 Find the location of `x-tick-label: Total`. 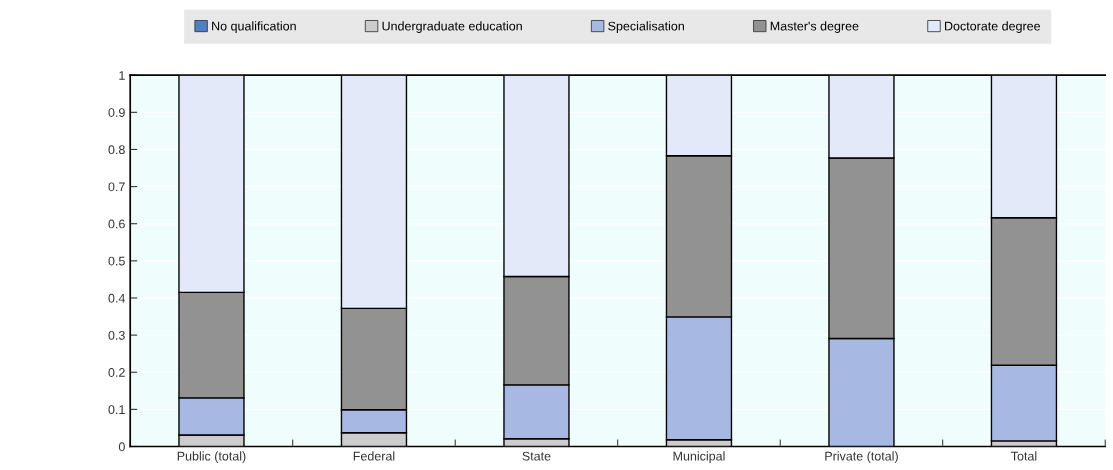

x-tick-label: Total is located at coordinates (1024, 456).